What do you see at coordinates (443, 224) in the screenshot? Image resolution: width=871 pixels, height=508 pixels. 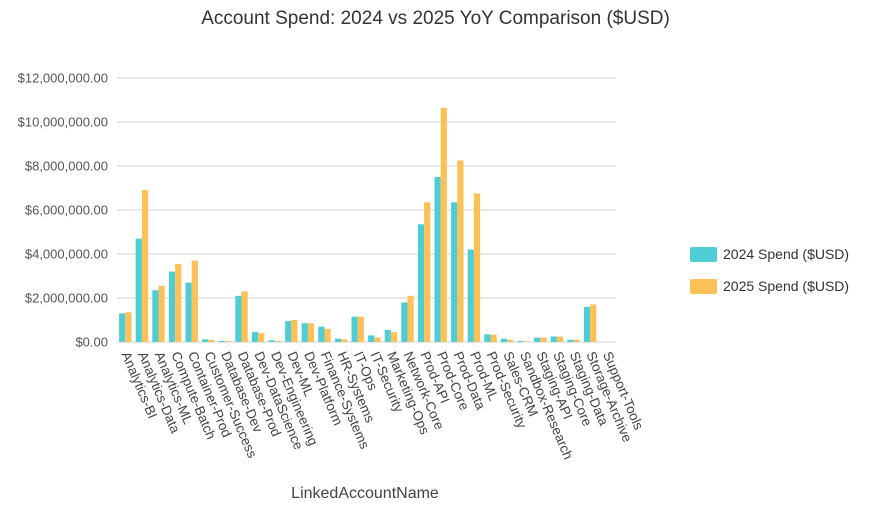 I see `bar-2025-prod-core` at bounding box center [443, 224].